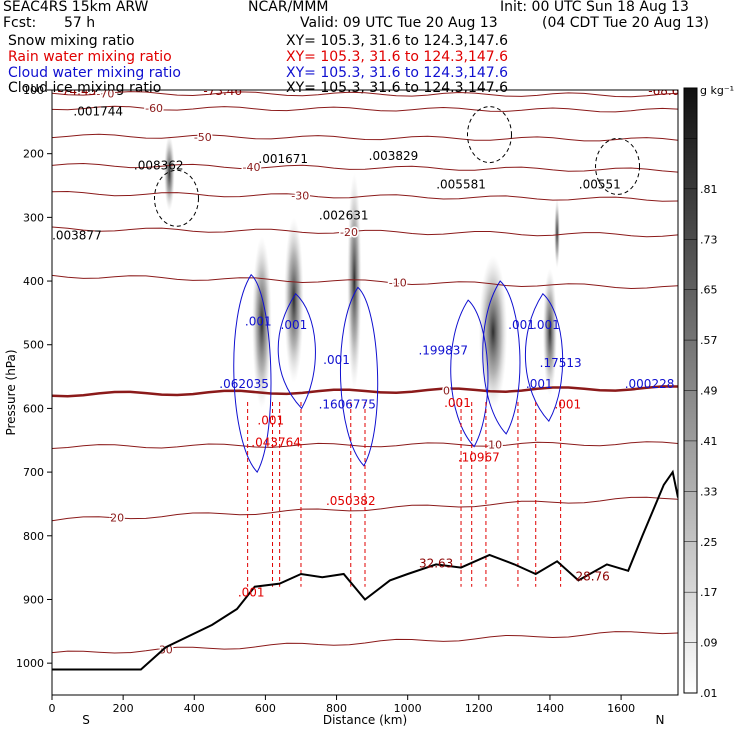 The width and height of the screenshot is (740, 740). I want to click on temperature-contour-label: -70, so click(105, 93).